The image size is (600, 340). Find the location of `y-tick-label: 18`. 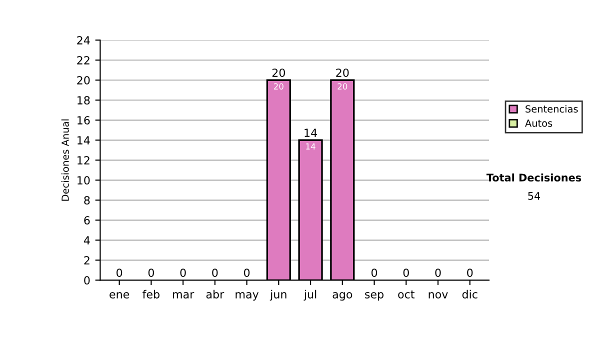

y-tick-label: 18 is located at coordinates (84, 100).